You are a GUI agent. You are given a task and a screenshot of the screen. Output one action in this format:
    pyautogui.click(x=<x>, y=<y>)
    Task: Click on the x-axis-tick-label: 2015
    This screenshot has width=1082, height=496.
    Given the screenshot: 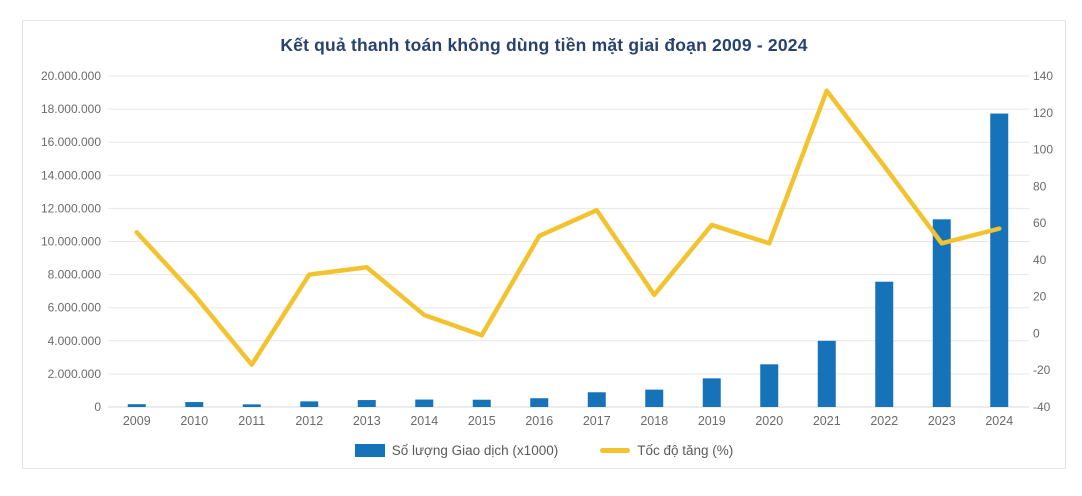 What is the action you would take?
    pyautogui.click(x=482, y=421)
    